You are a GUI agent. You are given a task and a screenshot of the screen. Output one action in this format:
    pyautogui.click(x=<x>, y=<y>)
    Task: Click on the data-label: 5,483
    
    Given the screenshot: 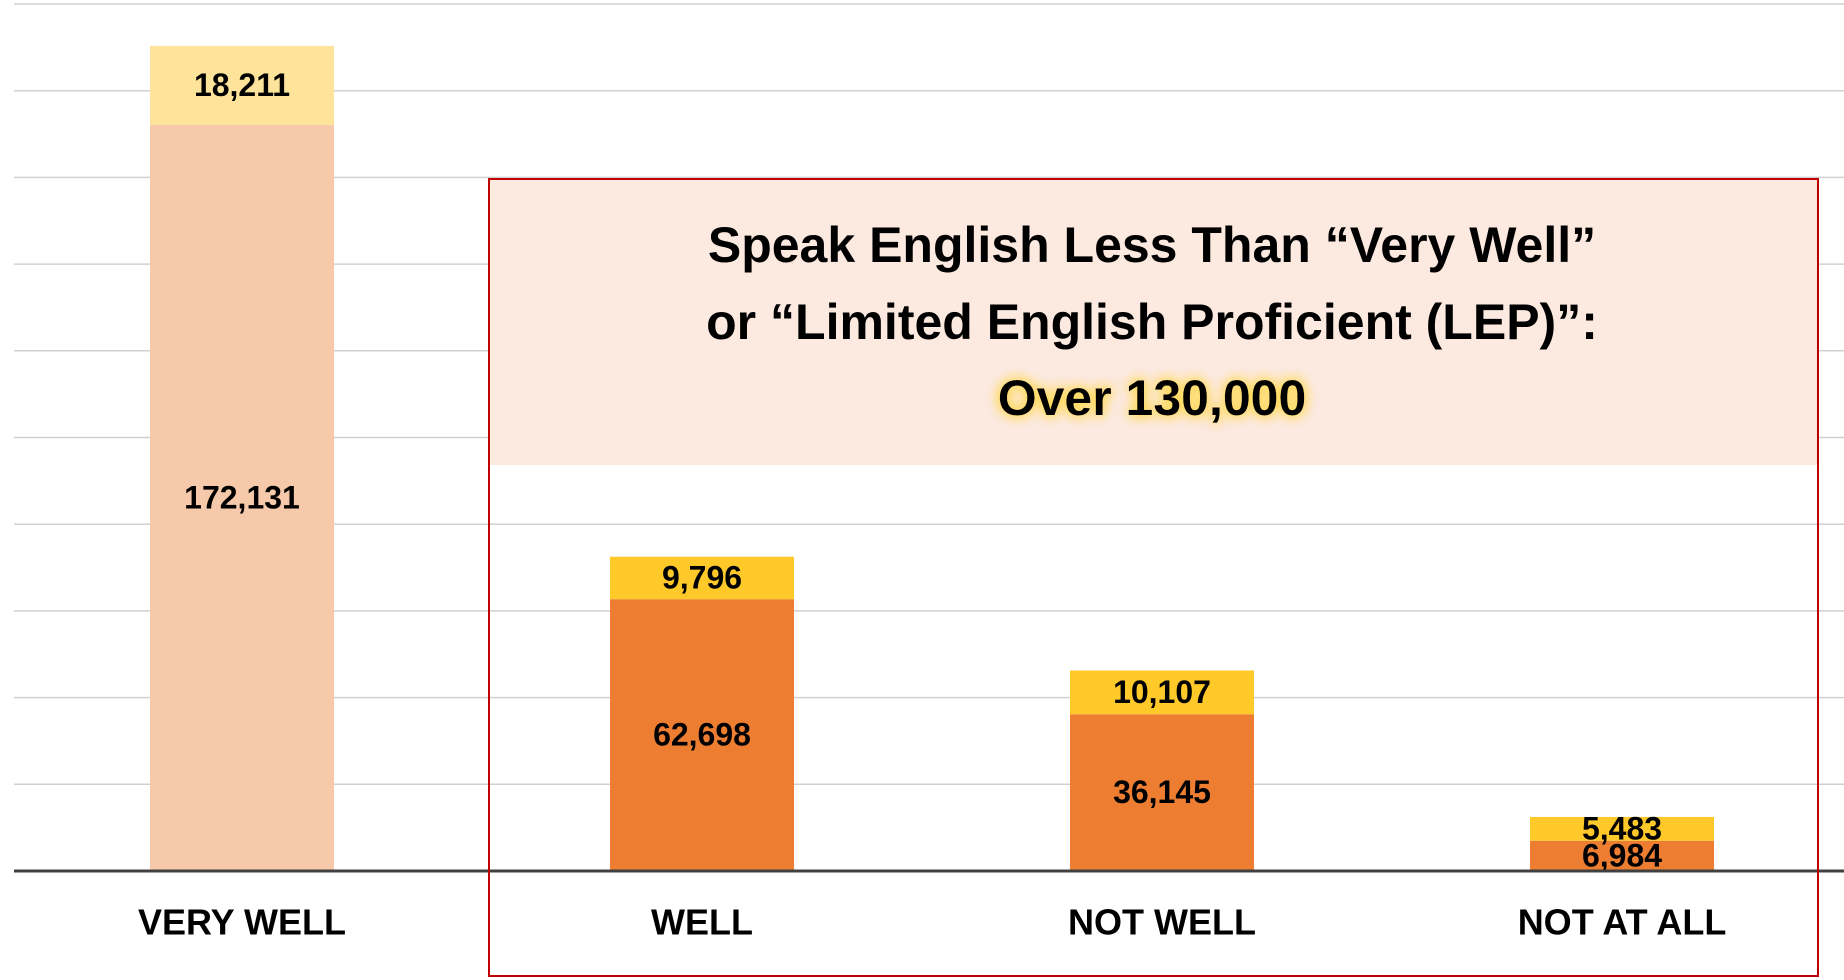 What is the action you would take?
    pyautogui.click(x=1622, y=828)
    